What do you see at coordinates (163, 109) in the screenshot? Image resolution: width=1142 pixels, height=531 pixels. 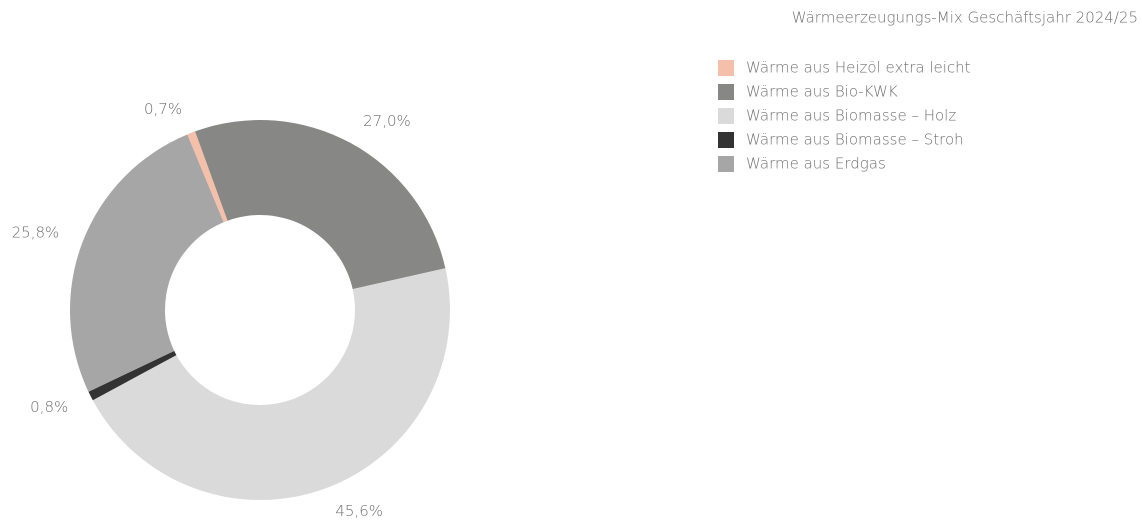 I see `data-label: 0,7%` at bounding box center [163, 109].